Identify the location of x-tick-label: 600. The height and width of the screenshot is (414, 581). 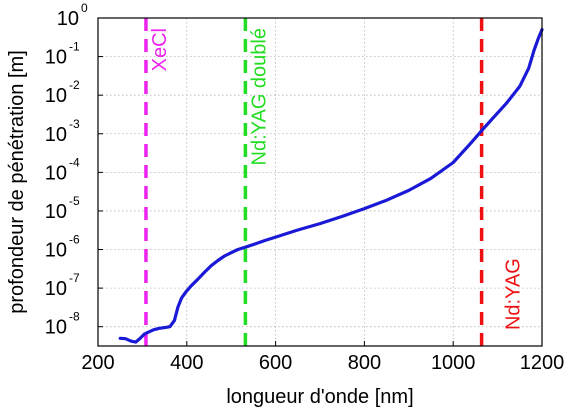
(275, 363).